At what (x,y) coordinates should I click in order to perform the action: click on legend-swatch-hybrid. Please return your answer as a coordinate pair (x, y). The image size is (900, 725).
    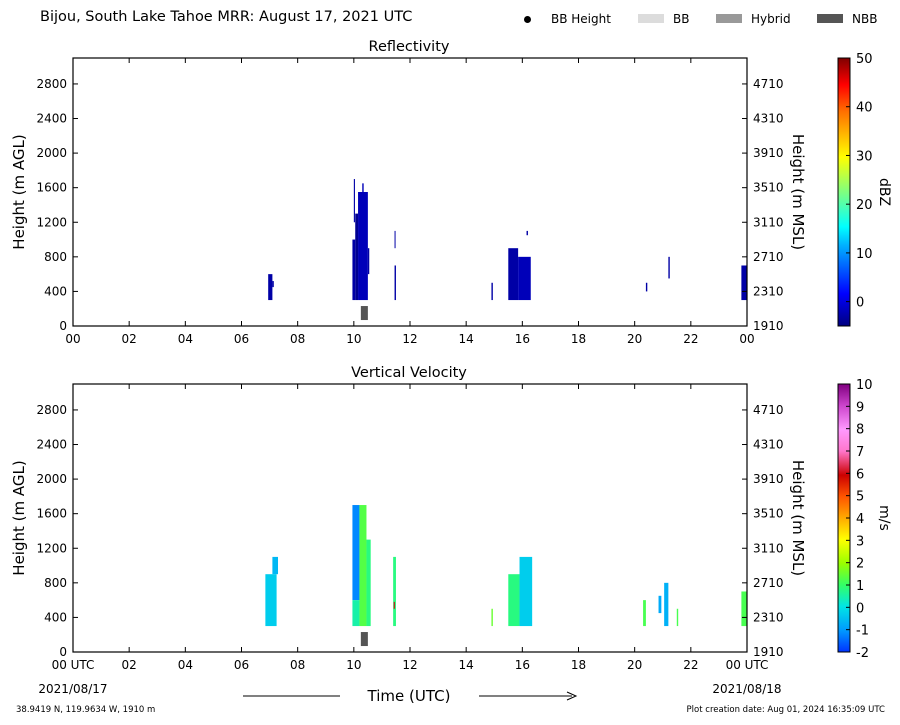
    Looking at the image, I should click on (729, 18).